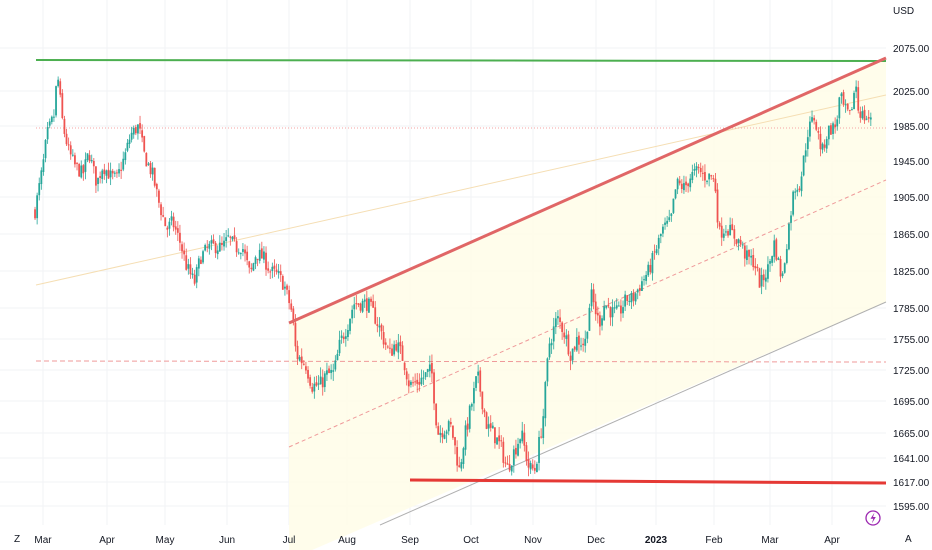 The image size is (932, 550). I want to click on x-tick-label: Sep, so click(410, 540).